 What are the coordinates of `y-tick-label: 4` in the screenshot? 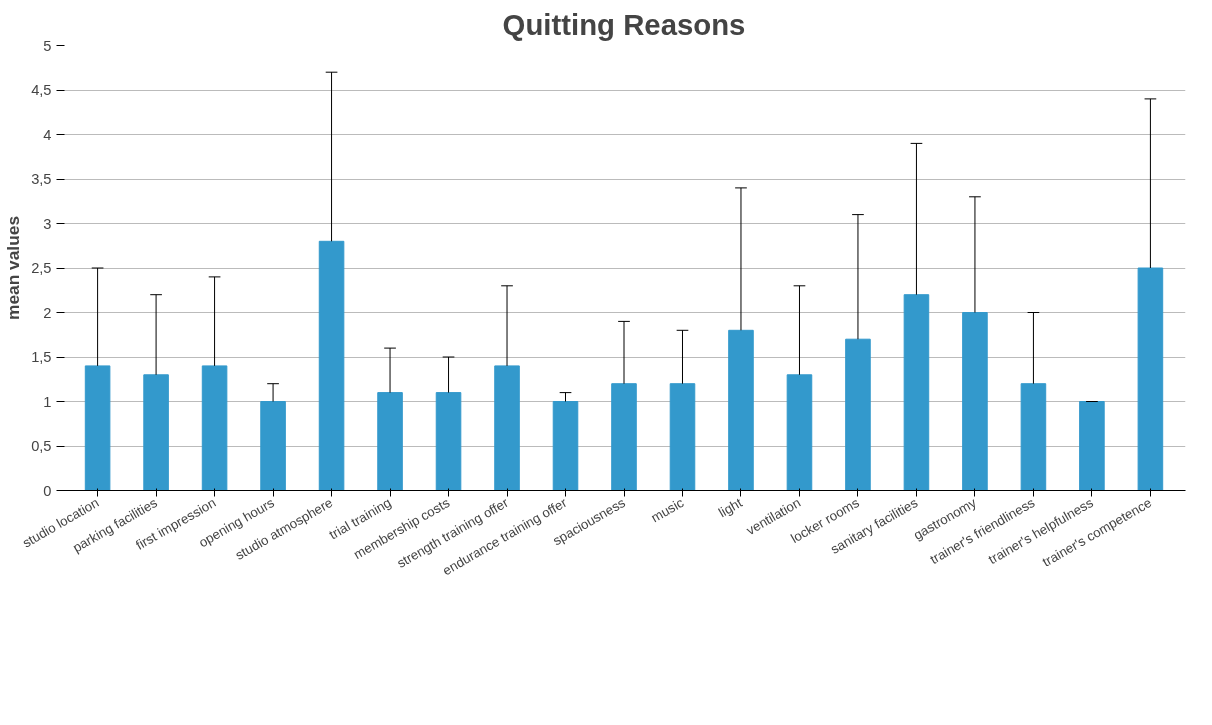 It's located at (47, 134).